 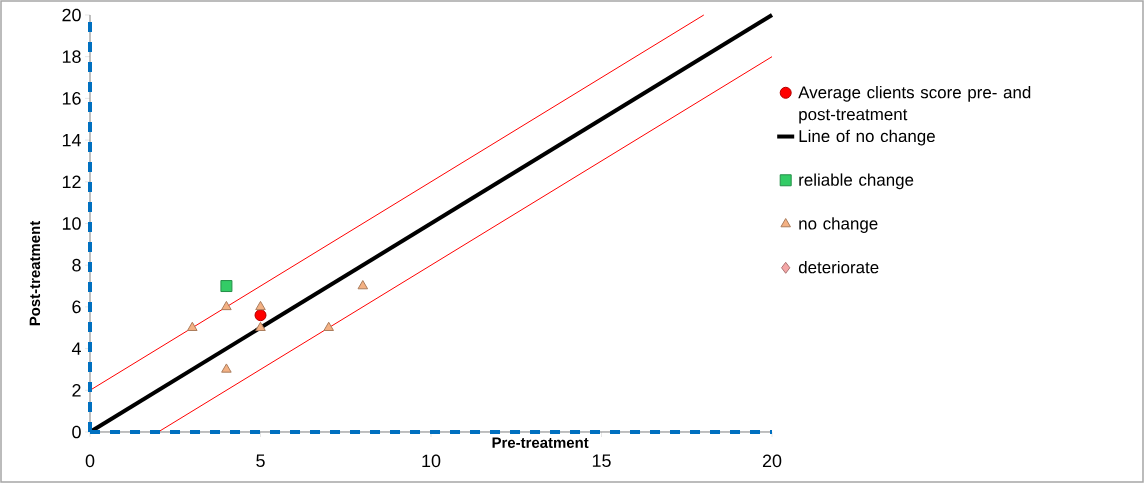 What do you see at coordinates (838, 267) in the screenshot?
I see `legend-label: deteriorate` at bounding box center [838, 267].